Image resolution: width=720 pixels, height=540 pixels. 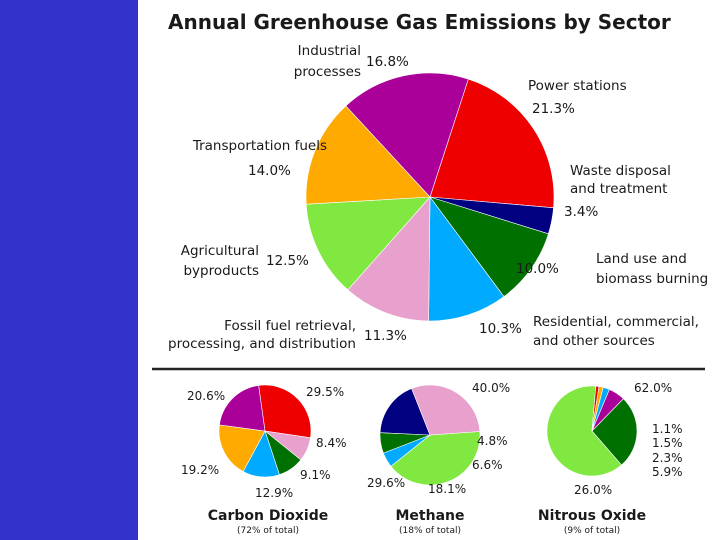 I want to click on main-slice-pct-7: 16.8%, so click(x=387, y=62).